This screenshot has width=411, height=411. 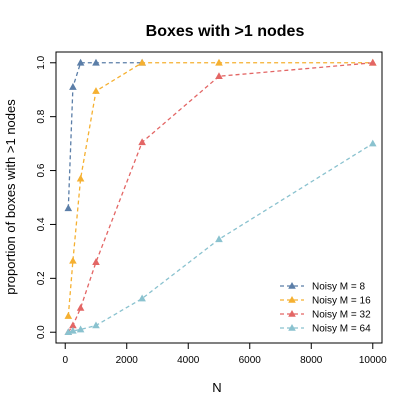 I want to click on chart-title: Boxes with >1 nodes, so click(x=225, y=31).